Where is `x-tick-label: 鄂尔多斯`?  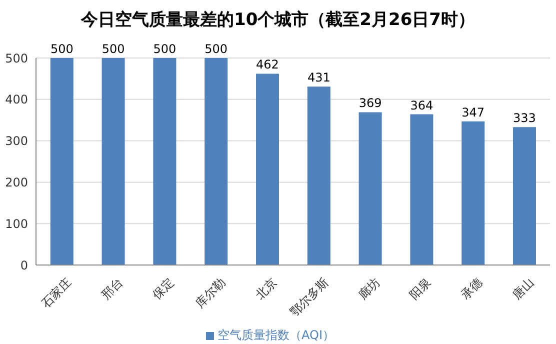 x-tick-label: 鄂尔多斯 is located at coordinates (309, 297).